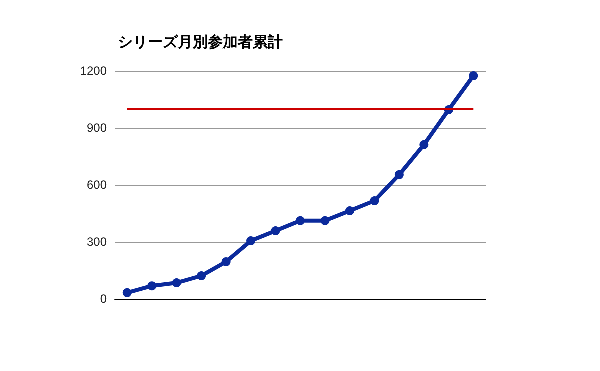 Image resolution: width=600 pixels, height=371 pixels. Describe the element at coordinates (104, 299) in the screenshot. I see `y-tick-label: 0` at that location.